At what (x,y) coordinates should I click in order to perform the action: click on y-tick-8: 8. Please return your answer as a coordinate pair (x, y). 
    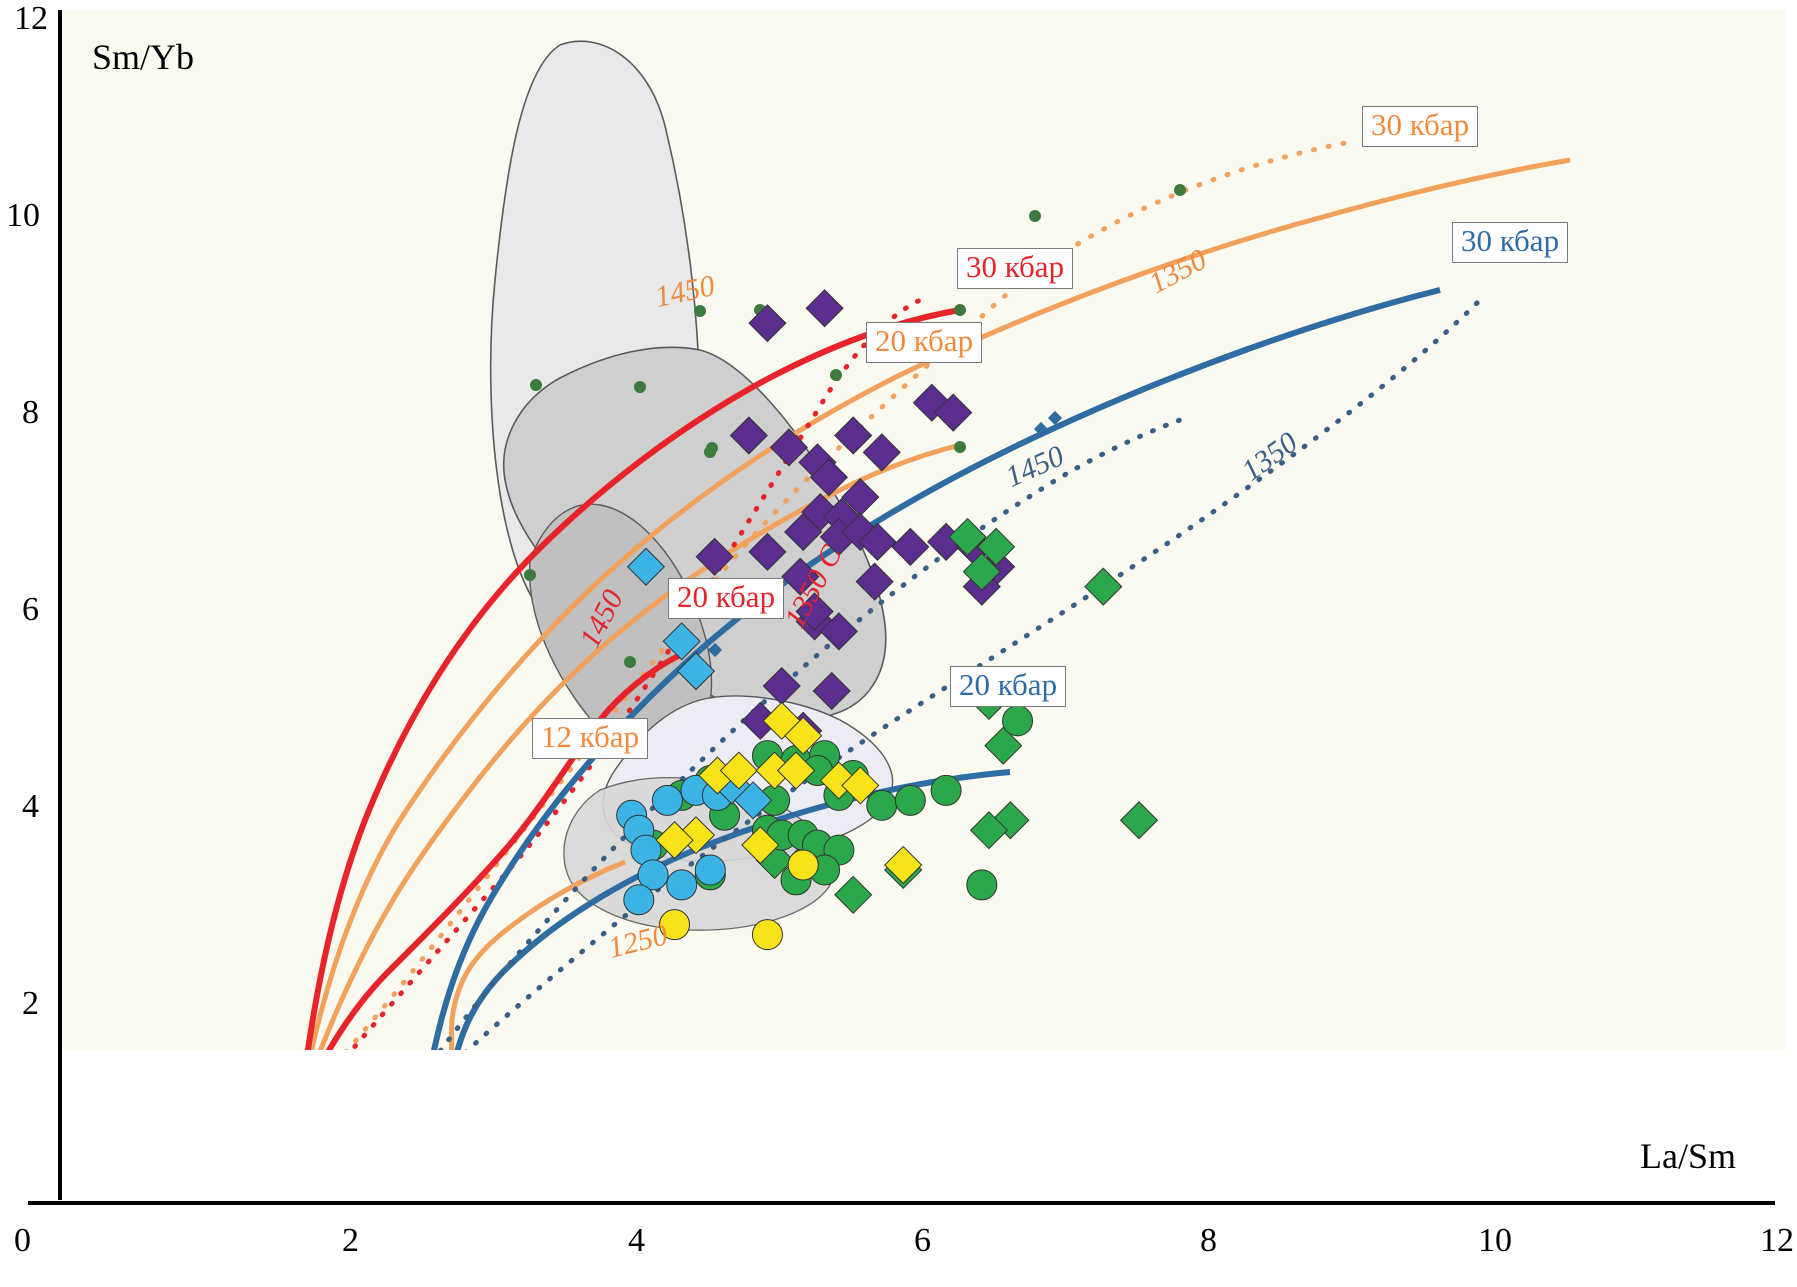
    Looking at the image, I should click on (30, 412).